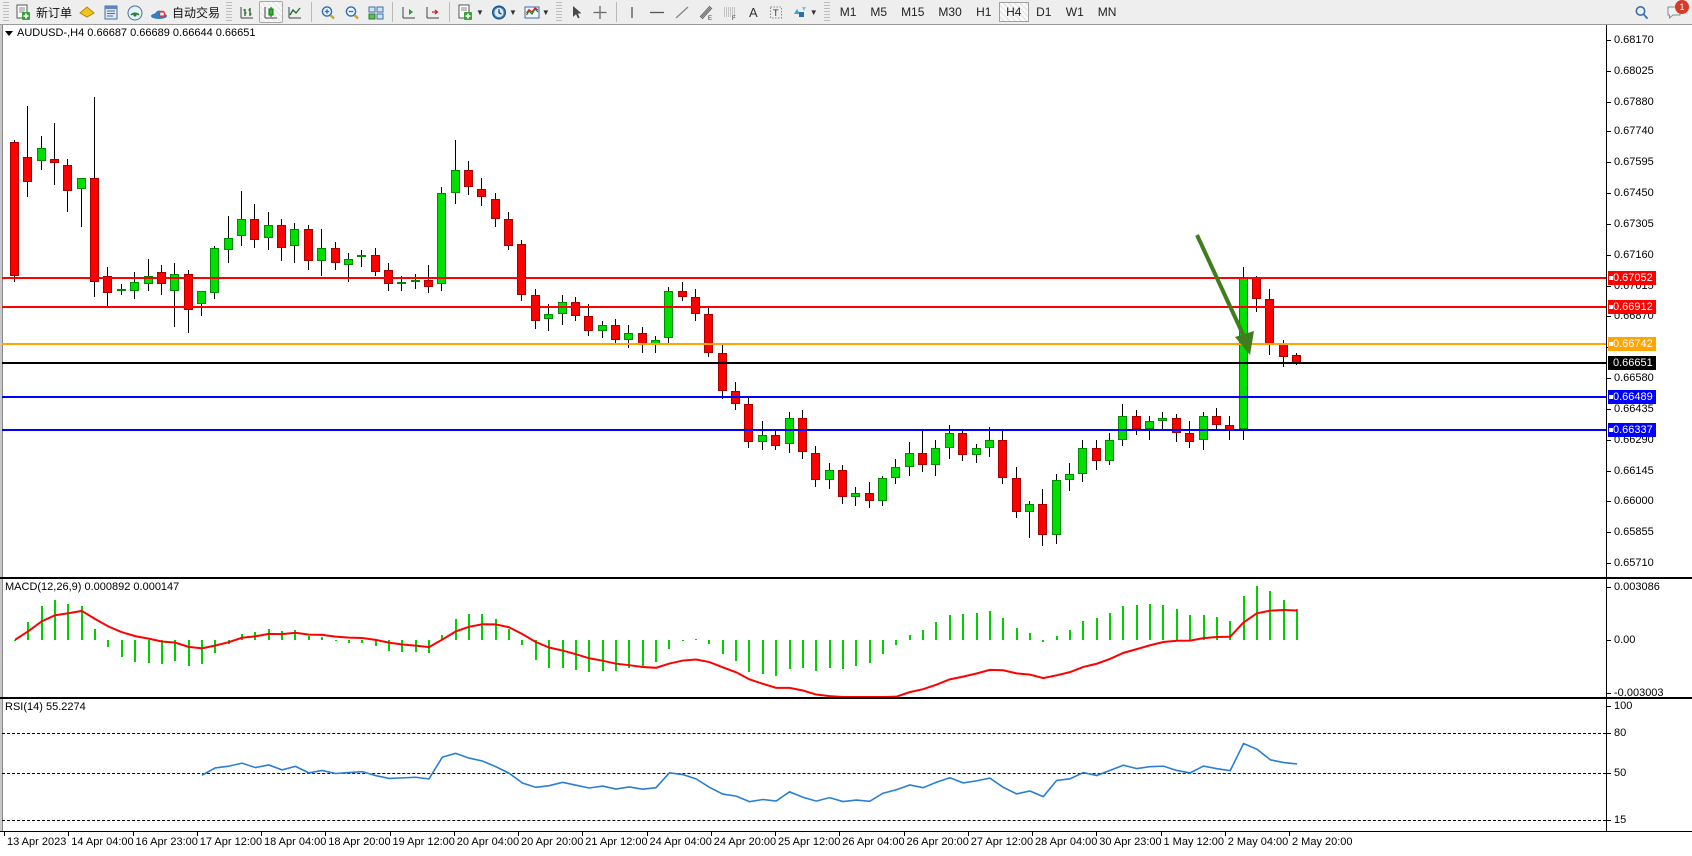 The height and width of the screenshot is (856, 1692). What do you see at coordinates (376, 12) in the screenshot?
I see `tile-windows-button` at bounding box center [376, 12].